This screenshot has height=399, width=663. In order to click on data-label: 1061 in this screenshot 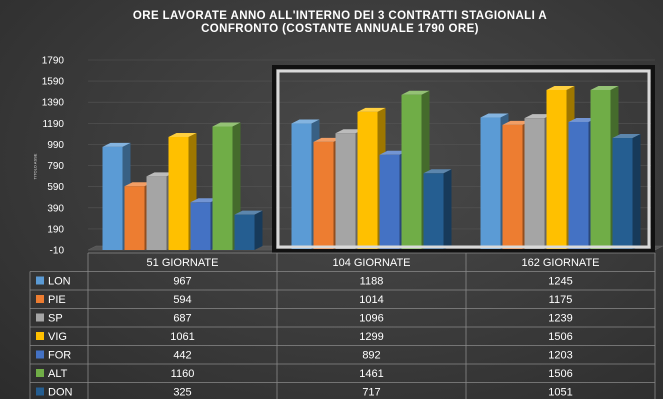, I will do `click(182, 337)`.